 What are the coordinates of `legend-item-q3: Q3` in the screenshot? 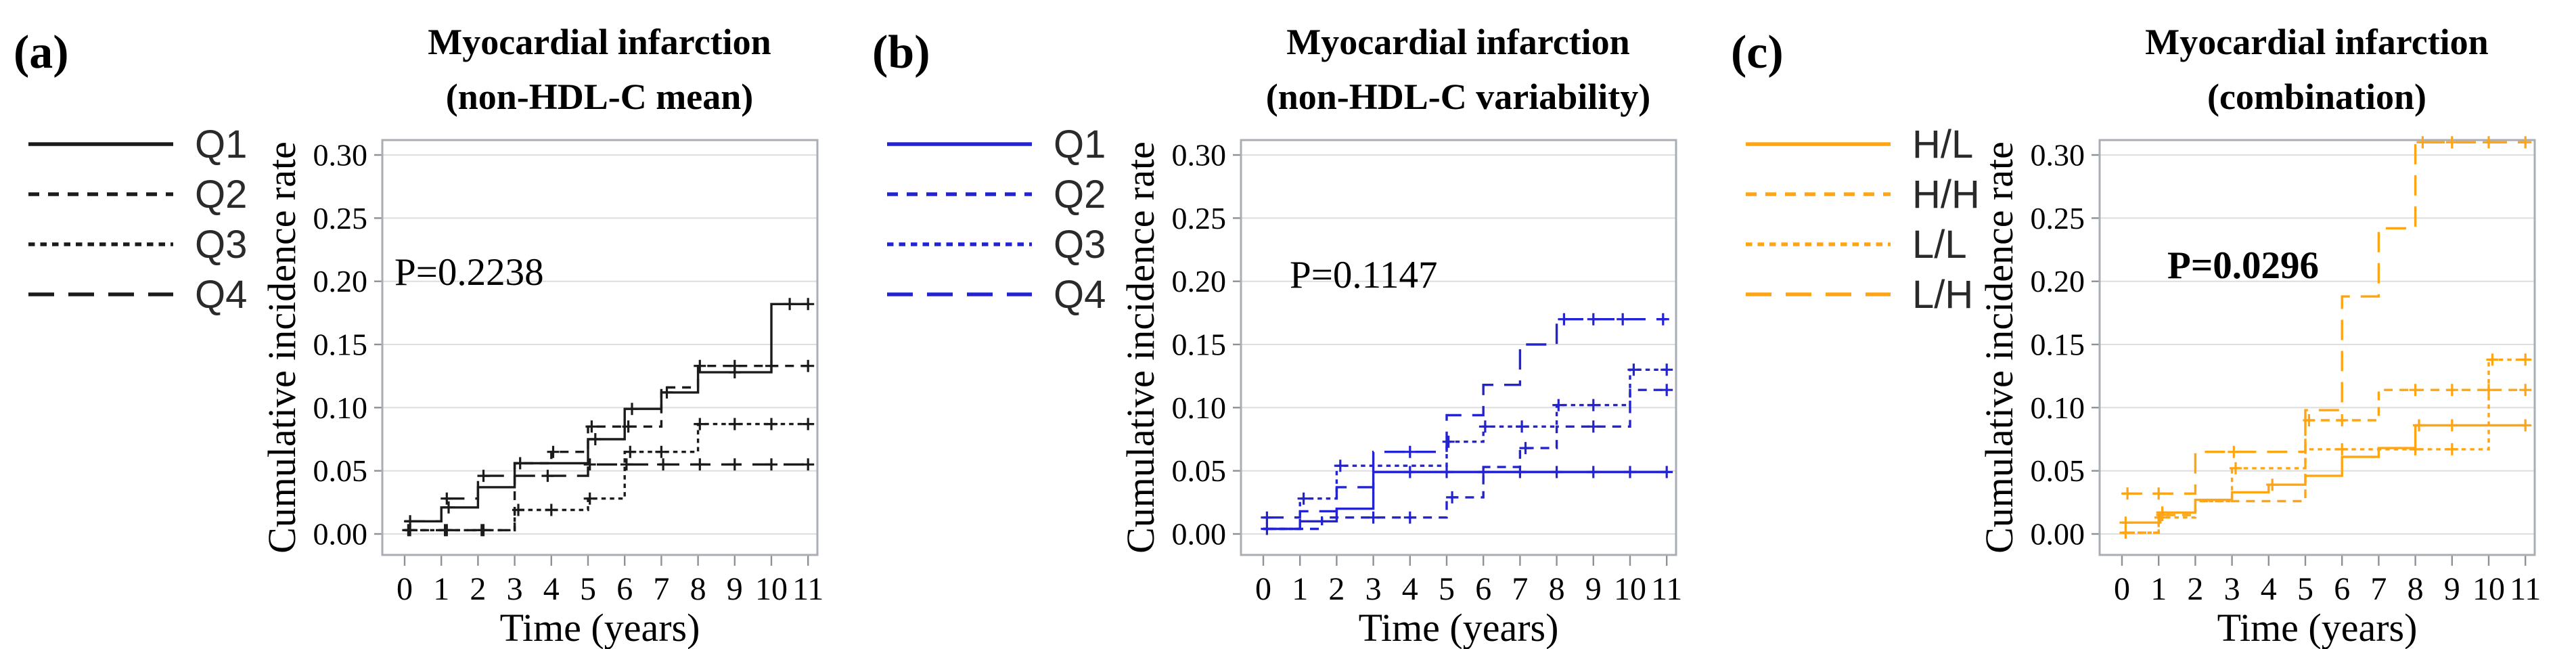 It's located at (996, 244).